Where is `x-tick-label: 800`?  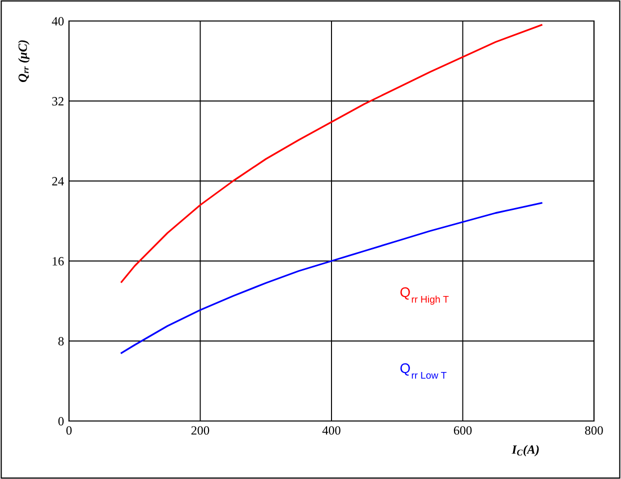 x-tick-label: 800 is located at coordinates (594, 430).